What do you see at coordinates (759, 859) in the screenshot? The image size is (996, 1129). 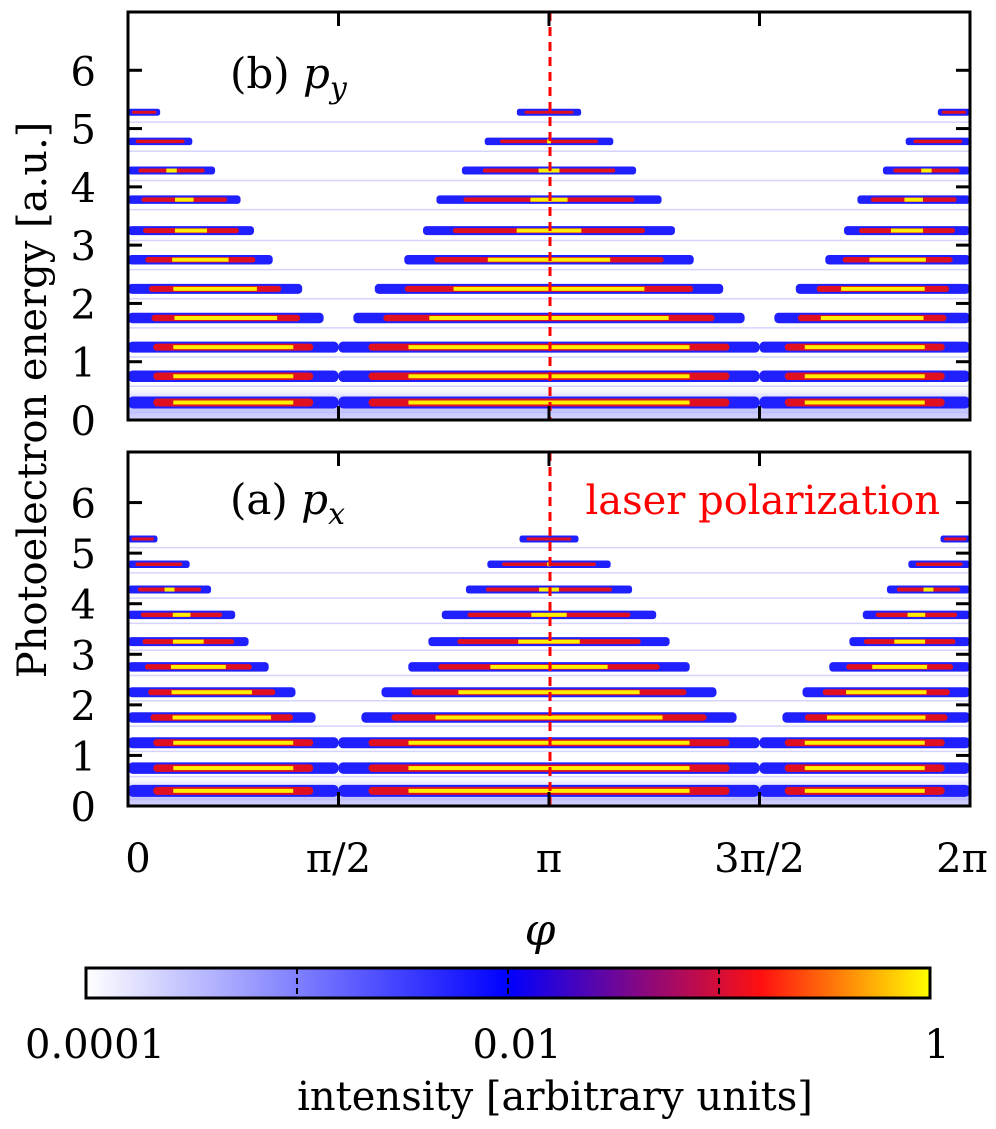 I see `x-tick-label: 3π/2` at bounding box center [759, 859].